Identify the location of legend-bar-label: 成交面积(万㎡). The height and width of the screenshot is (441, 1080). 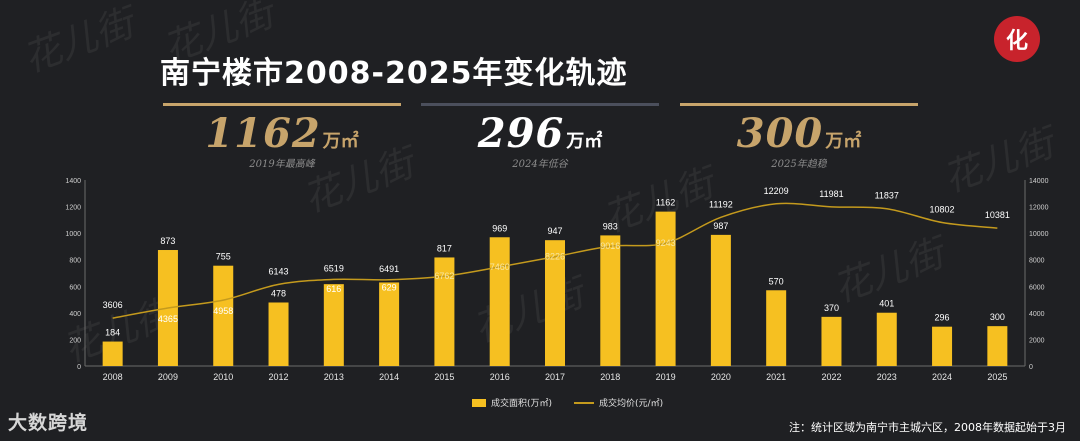
(522, 404).